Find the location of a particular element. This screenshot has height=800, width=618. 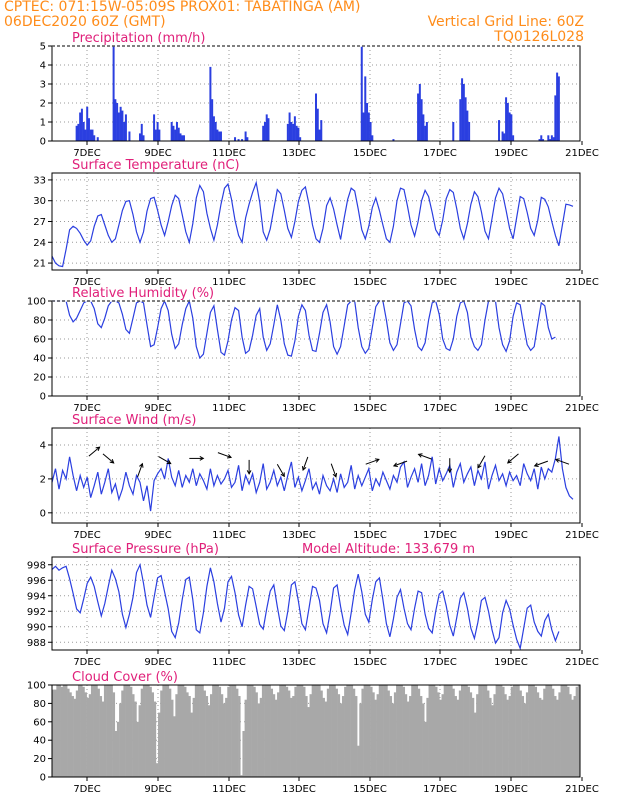

panel-title: Cloud Cover (%) is located at coordinates (125, 677).